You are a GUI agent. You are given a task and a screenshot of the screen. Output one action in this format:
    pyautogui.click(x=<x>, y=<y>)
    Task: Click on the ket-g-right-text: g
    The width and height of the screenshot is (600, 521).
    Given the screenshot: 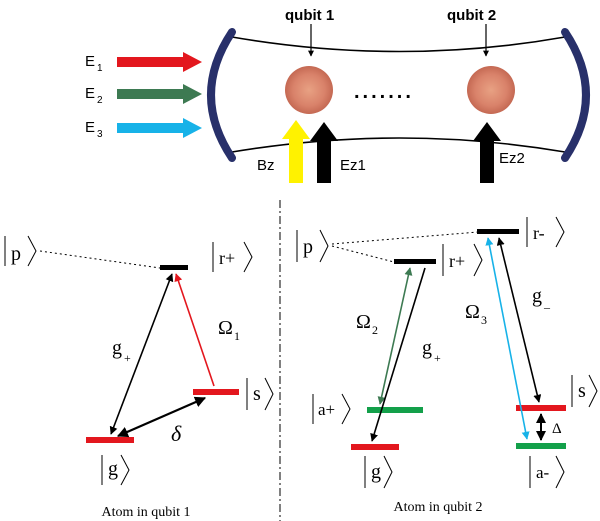 What is the action you would take?
    pyautogui.click(x=376, y=472)
    